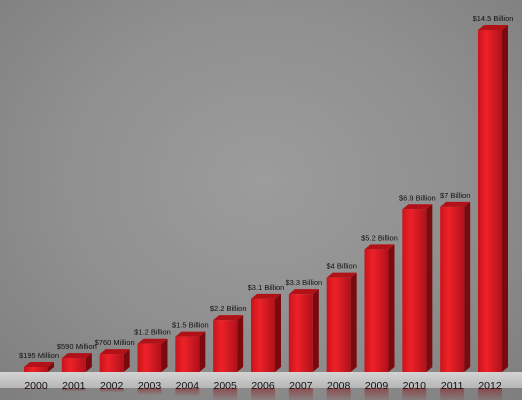 Image resolution: width=522 pixels, height=400 pixels. Describe the element at coordinates (339, 386) in the screenshot. I see `year-label: 2008` at that location.